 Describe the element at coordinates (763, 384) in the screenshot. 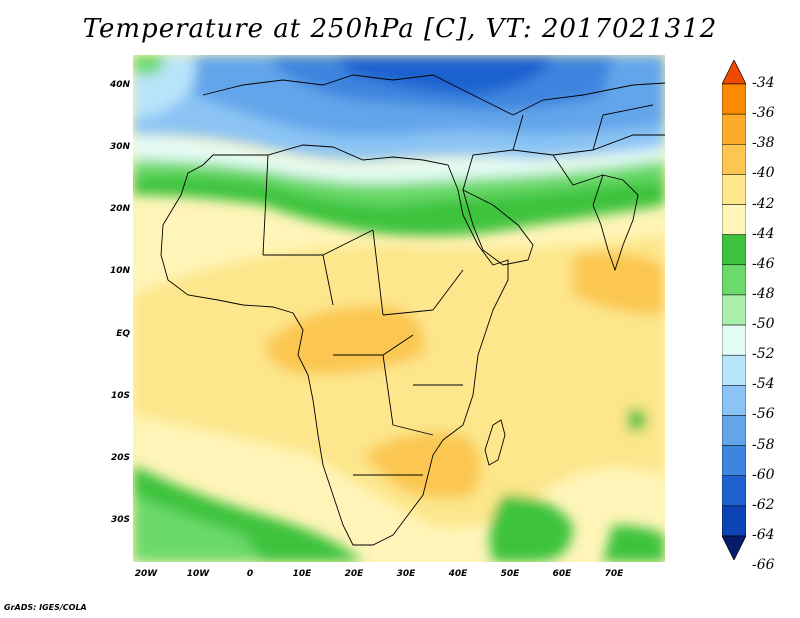

I see `colorbar-tick-label: -54` at that location.